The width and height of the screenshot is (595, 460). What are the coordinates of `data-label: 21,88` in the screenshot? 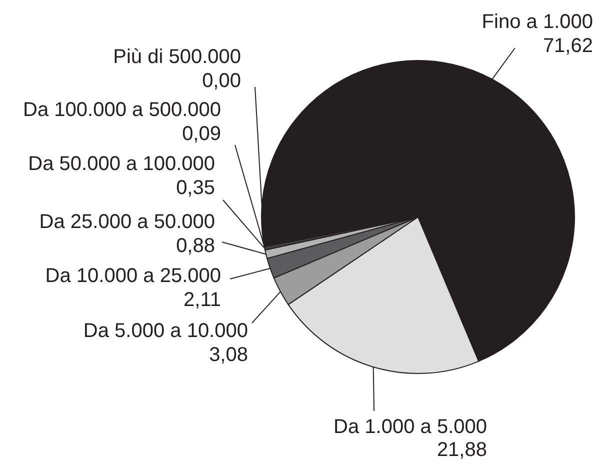 It's located at (461, 449).